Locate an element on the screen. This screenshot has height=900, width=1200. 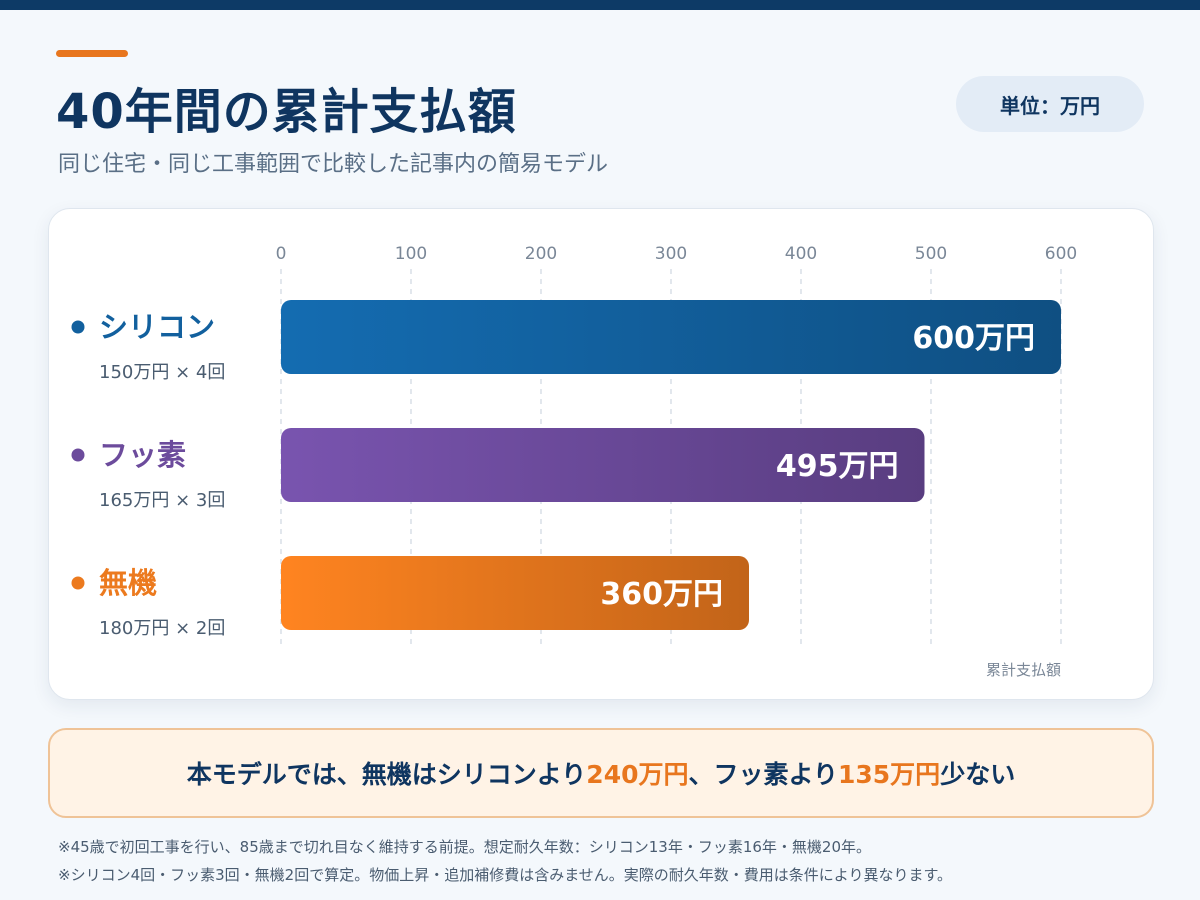
unit-badge: 単位：万円 is located at coordinates (1050, 104).